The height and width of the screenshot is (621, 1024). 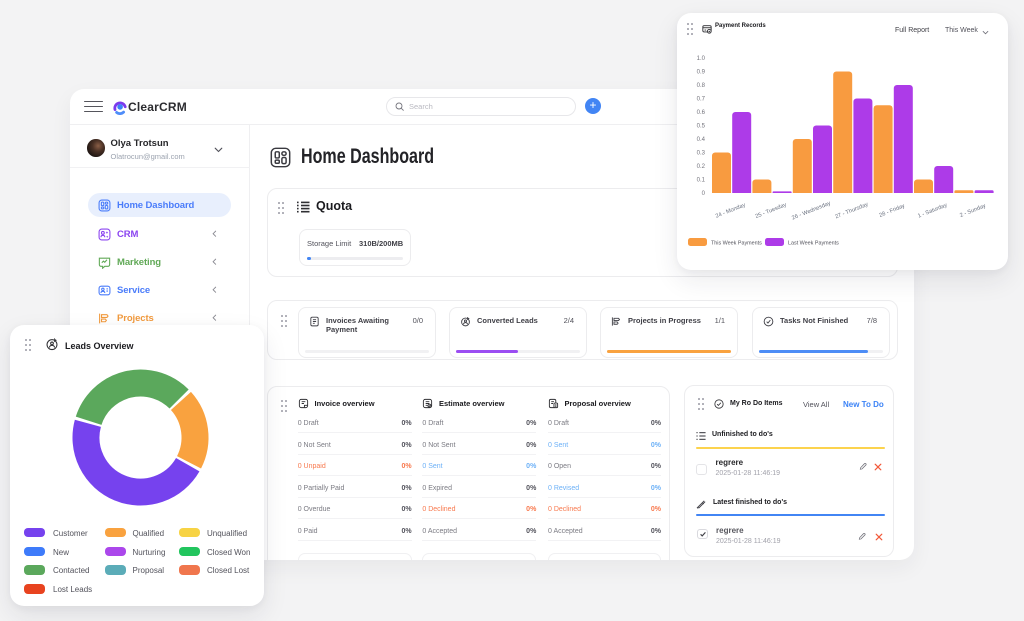 I want to click on svg-text: 1 - Saturday, so click(x=932, y=210).